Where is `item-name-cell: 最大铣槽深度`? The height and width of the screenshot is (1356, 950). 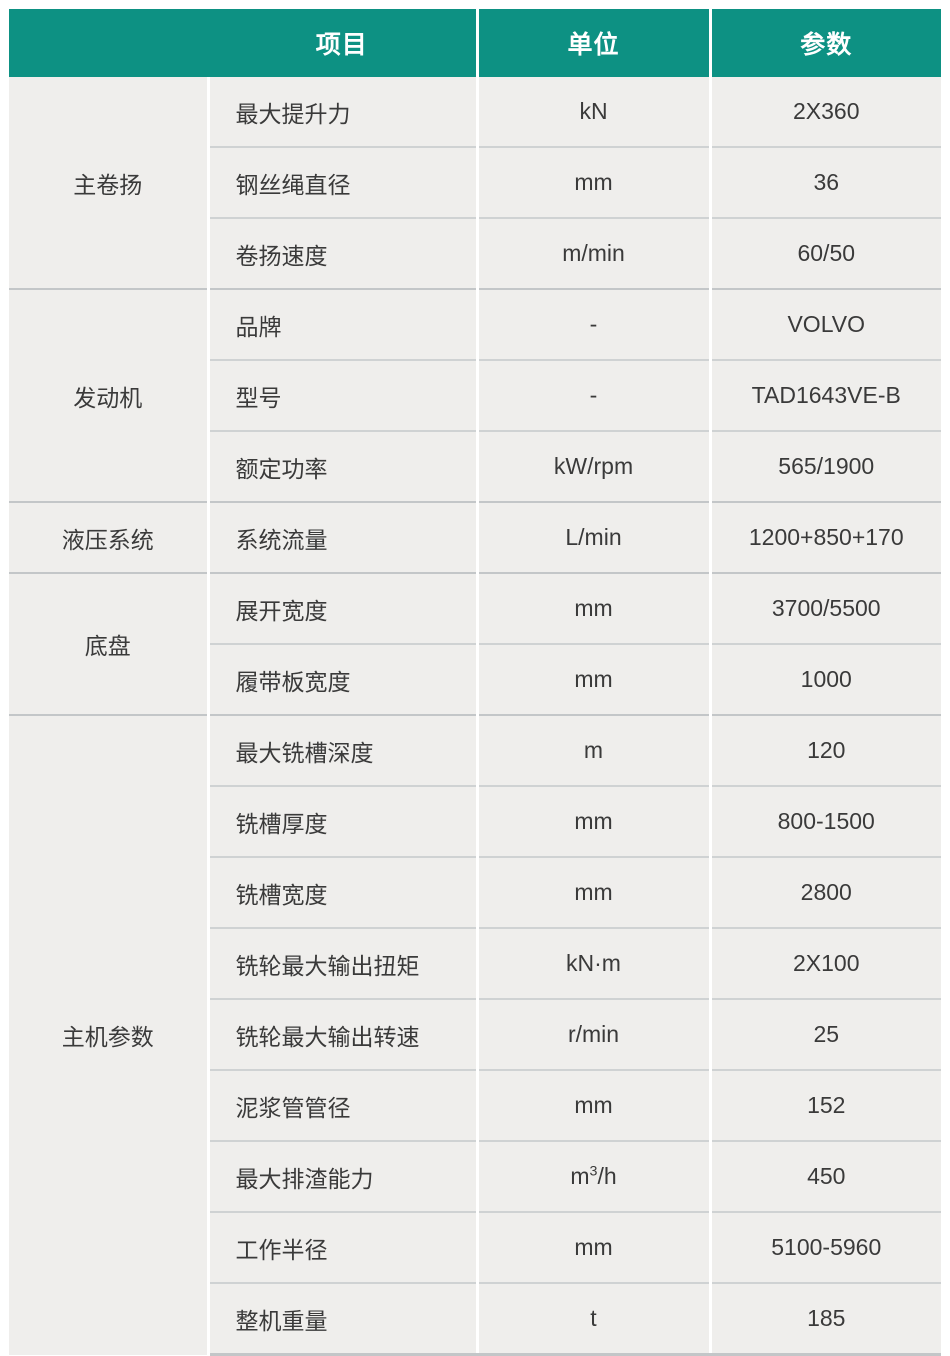
item-name-cell: 最大铣槽深度 is located at coordinates (343, 750).